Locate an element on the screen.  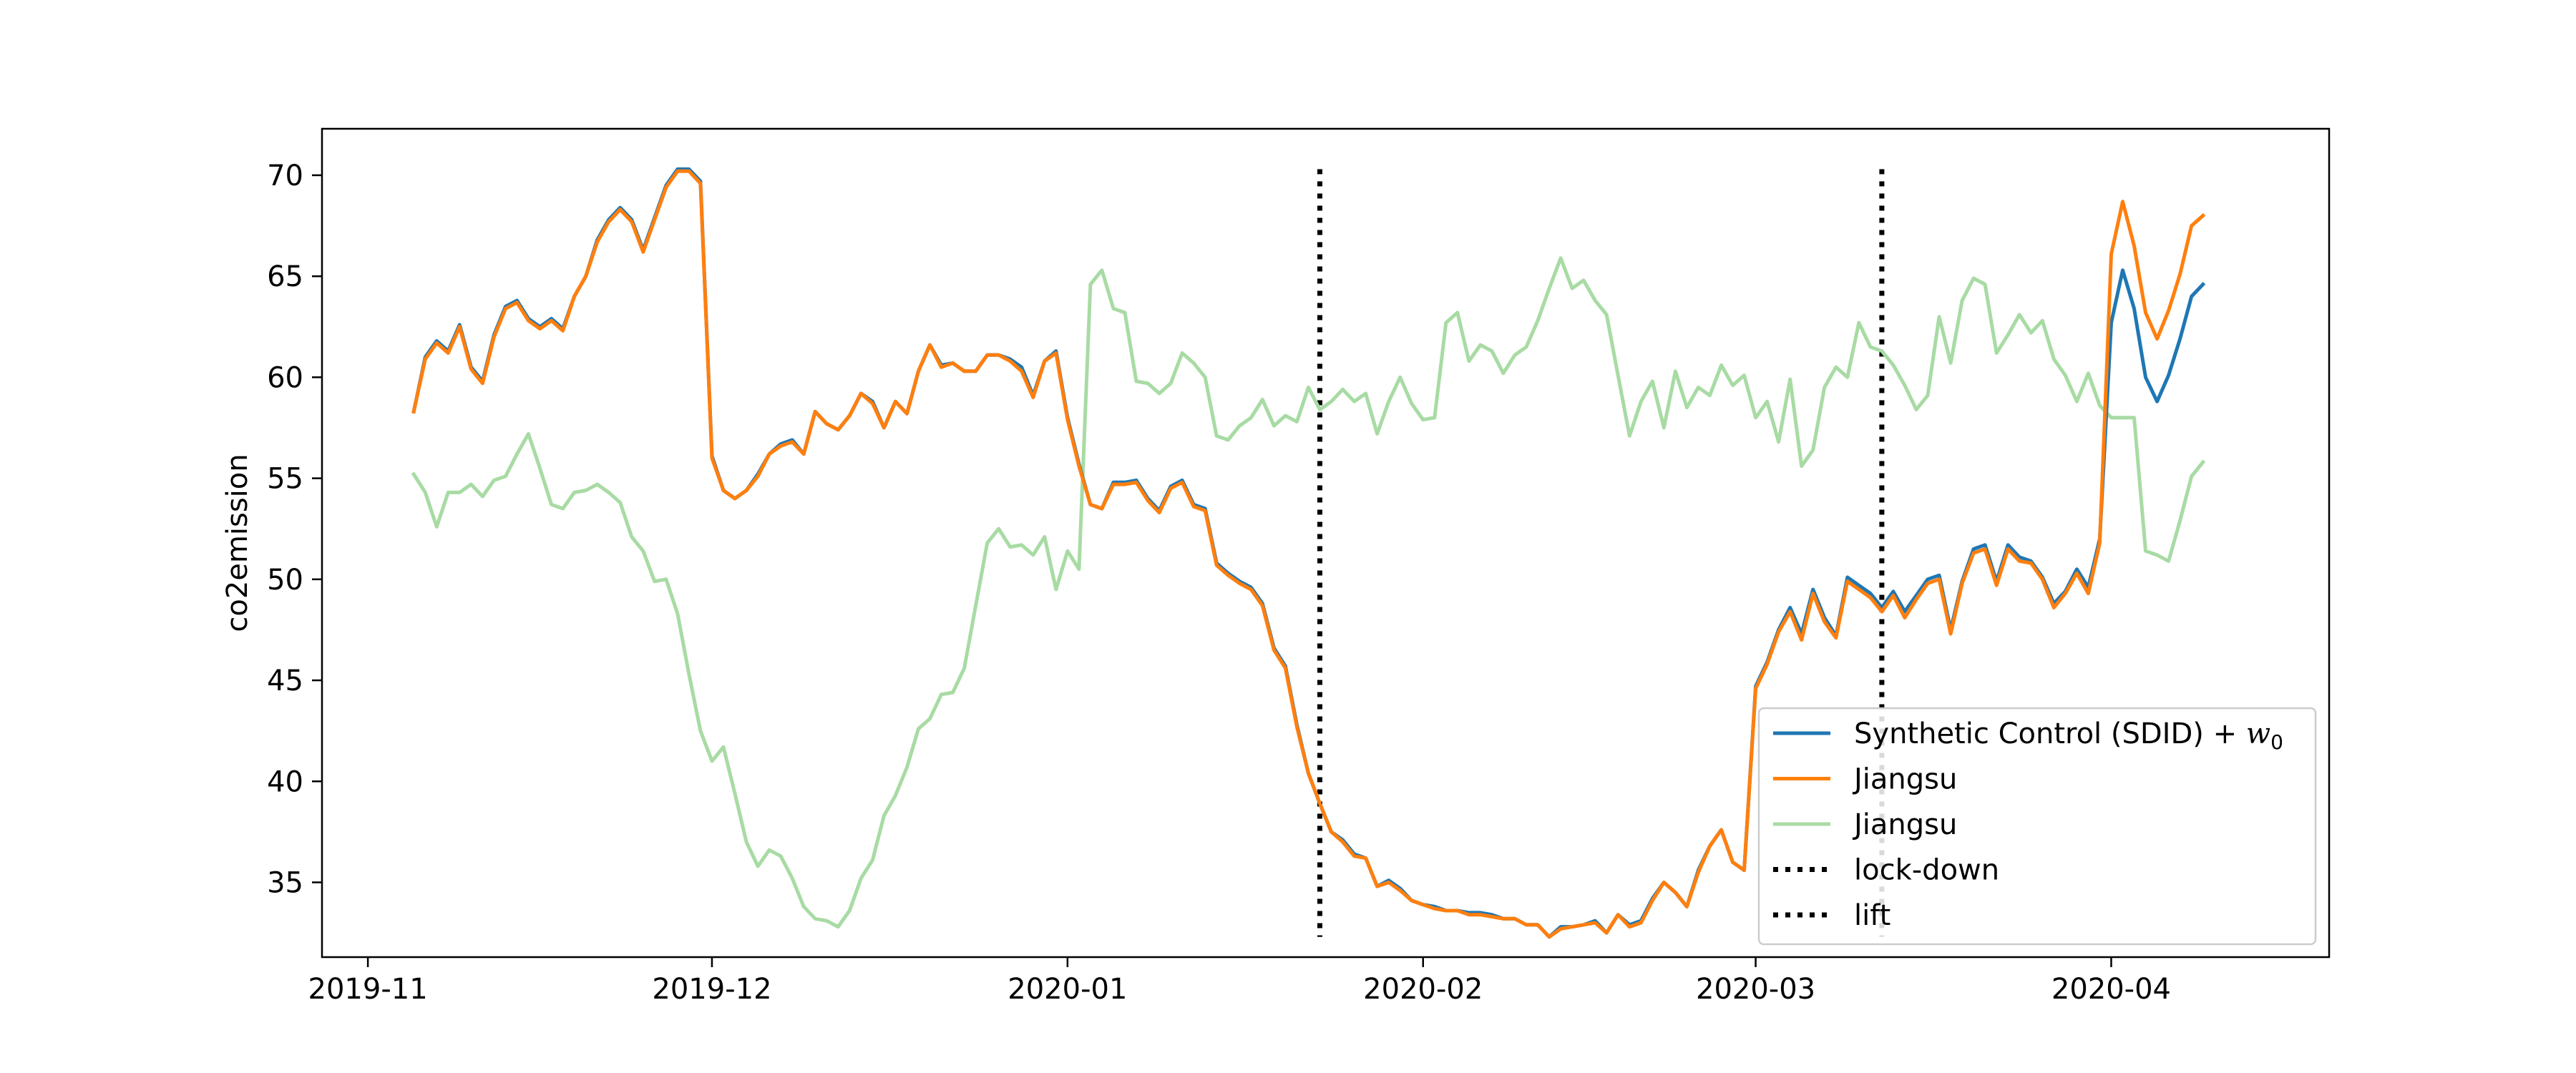
y-tick-label: 65 is located at coordinates (285, 276).